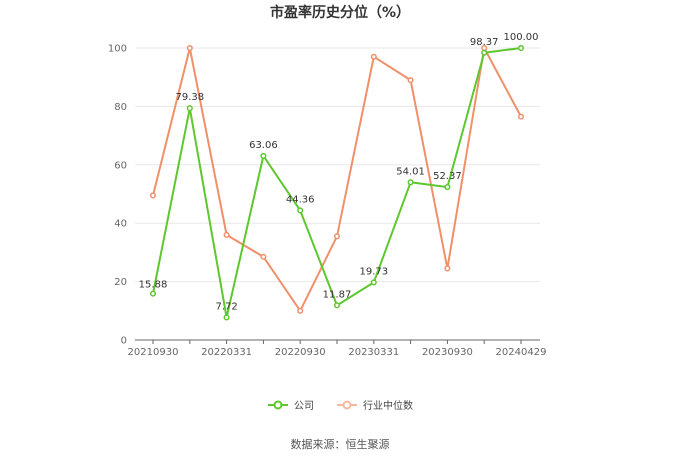 This screenshot has height=460, width=680. Describe the element at coordinates (373, 352) in the screenshot. I see `x-tick-label: 20230331` at that location.